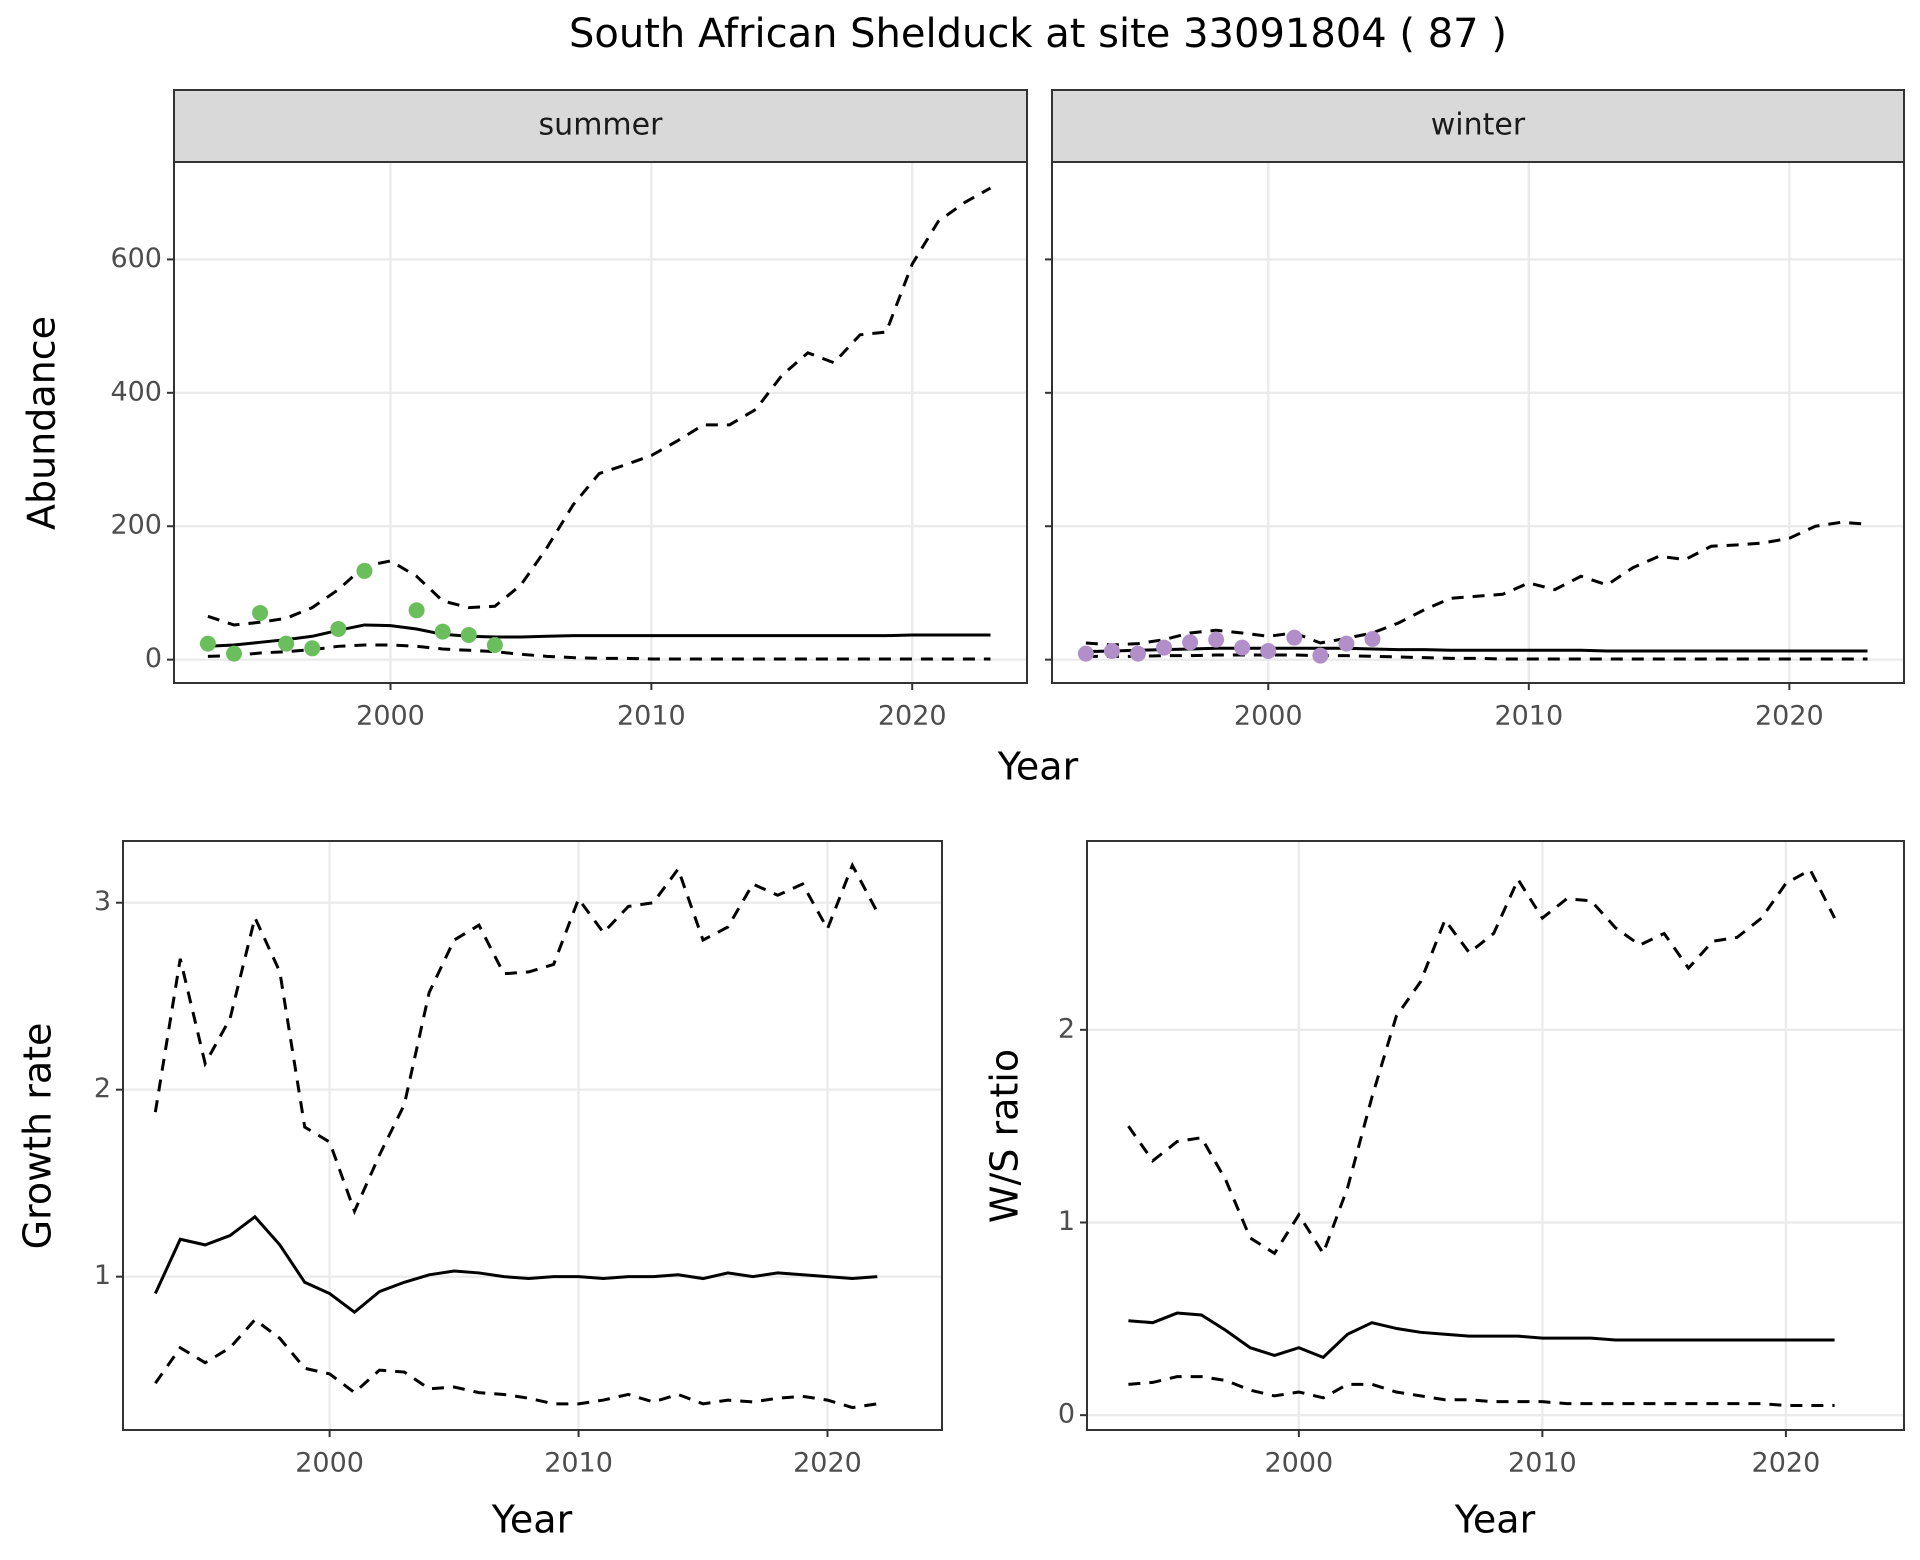 This screenshot has height=1560, width=1920. Describe the element at coordinates (102, 901) in the screenshot. I see `y-tick-label: 3` at that location.